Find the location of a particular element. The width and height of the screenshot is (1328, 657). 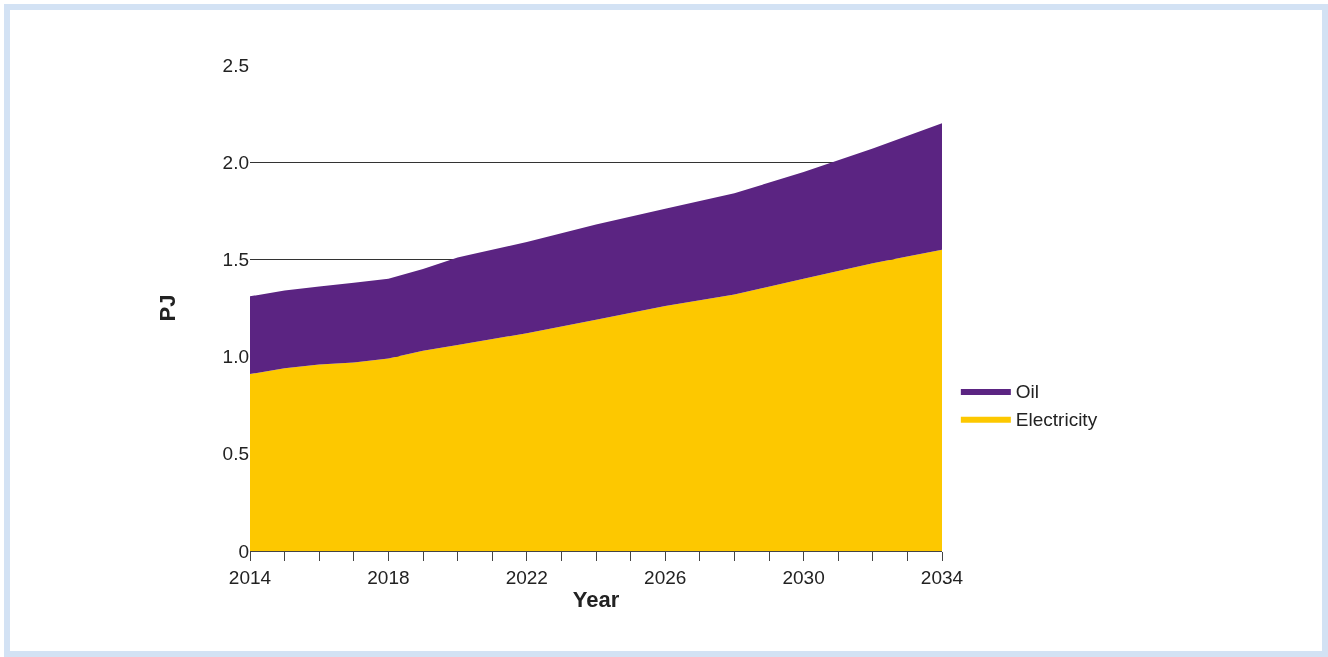

y-tick-label: 1.5 is located at coordinates (235, 260).